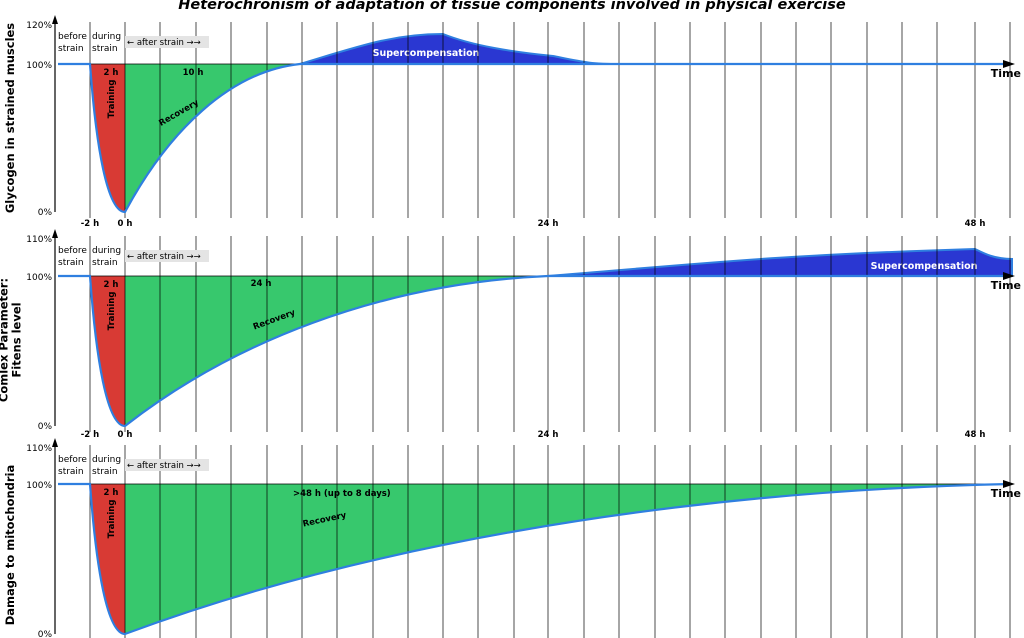 This screenshot has height=638, width=1024. Describe the element at coordinates (5, 340) in the screenshot. I see `y-axis-label: Comlex Parameter:` at that location.